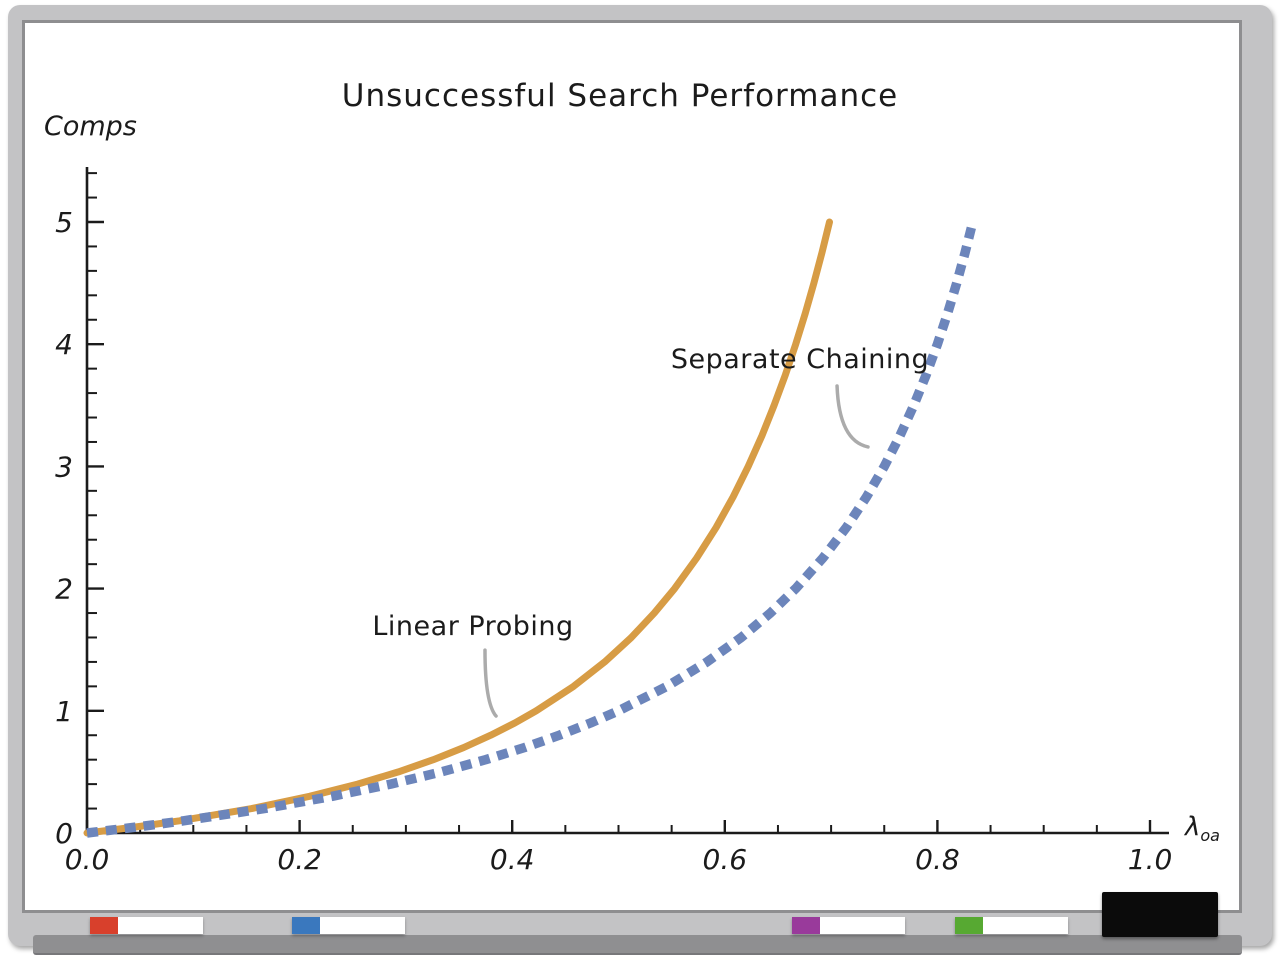 The width and height of the screenshot is (1280, 960). I want to click on marker-tray, so click(637, 945).